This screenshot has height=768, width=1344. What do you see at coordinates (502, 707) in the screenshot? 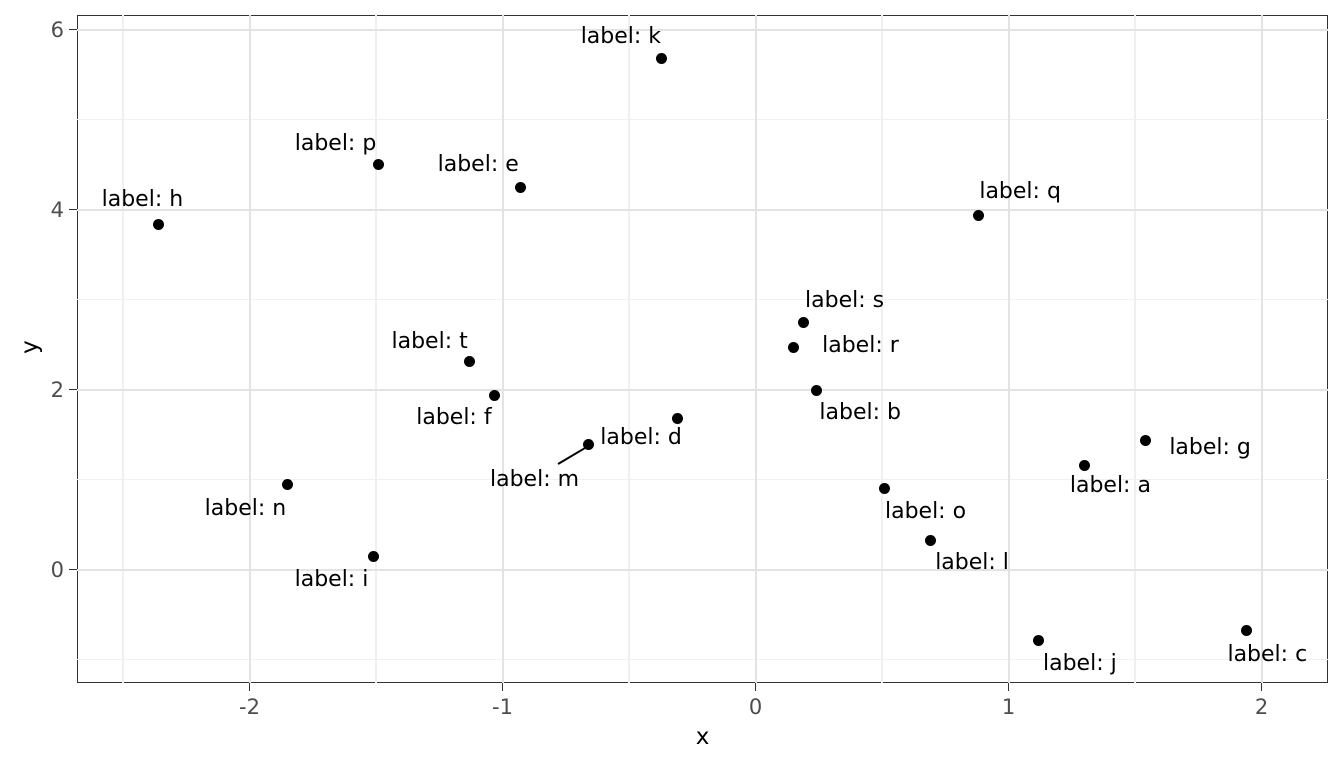
I see `x-axis-tick-label: -1` at bounding box center [502, 707].